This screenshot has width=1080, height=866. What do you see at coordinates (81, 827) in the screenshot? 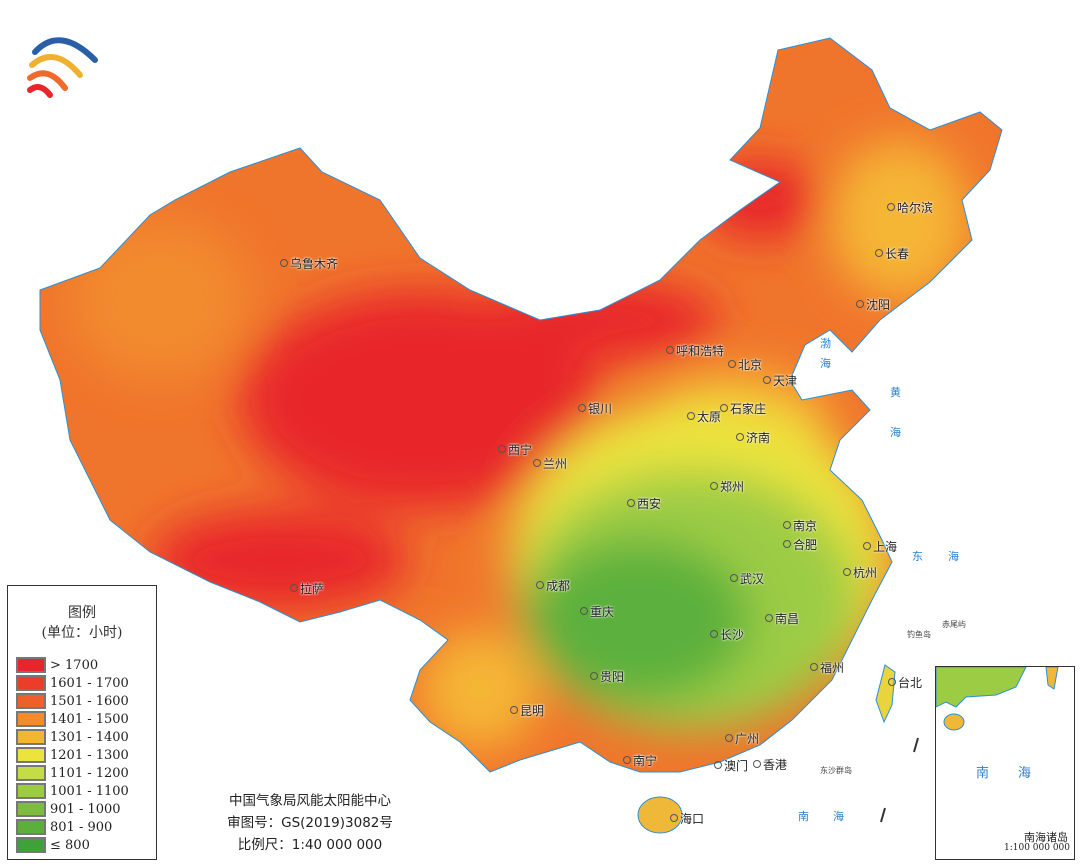
I see `legend-label: 801 - 900` at bounding box center [81, 827].